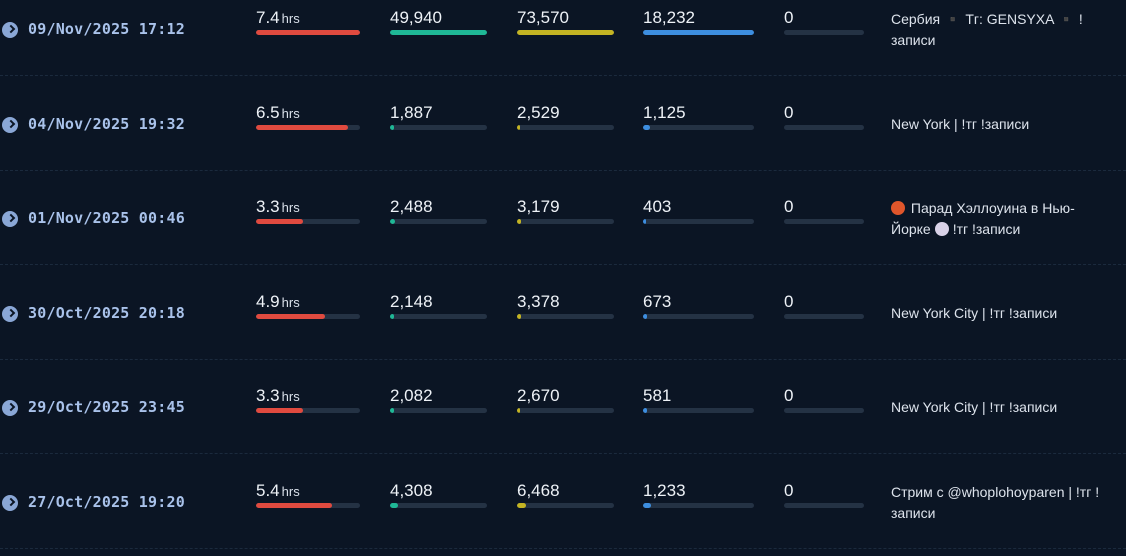 Image resolution: width=1126 pixels, height=556 pixels. I want to click on row-date: 01/Nov/2025 00:46, so click(106, 218).